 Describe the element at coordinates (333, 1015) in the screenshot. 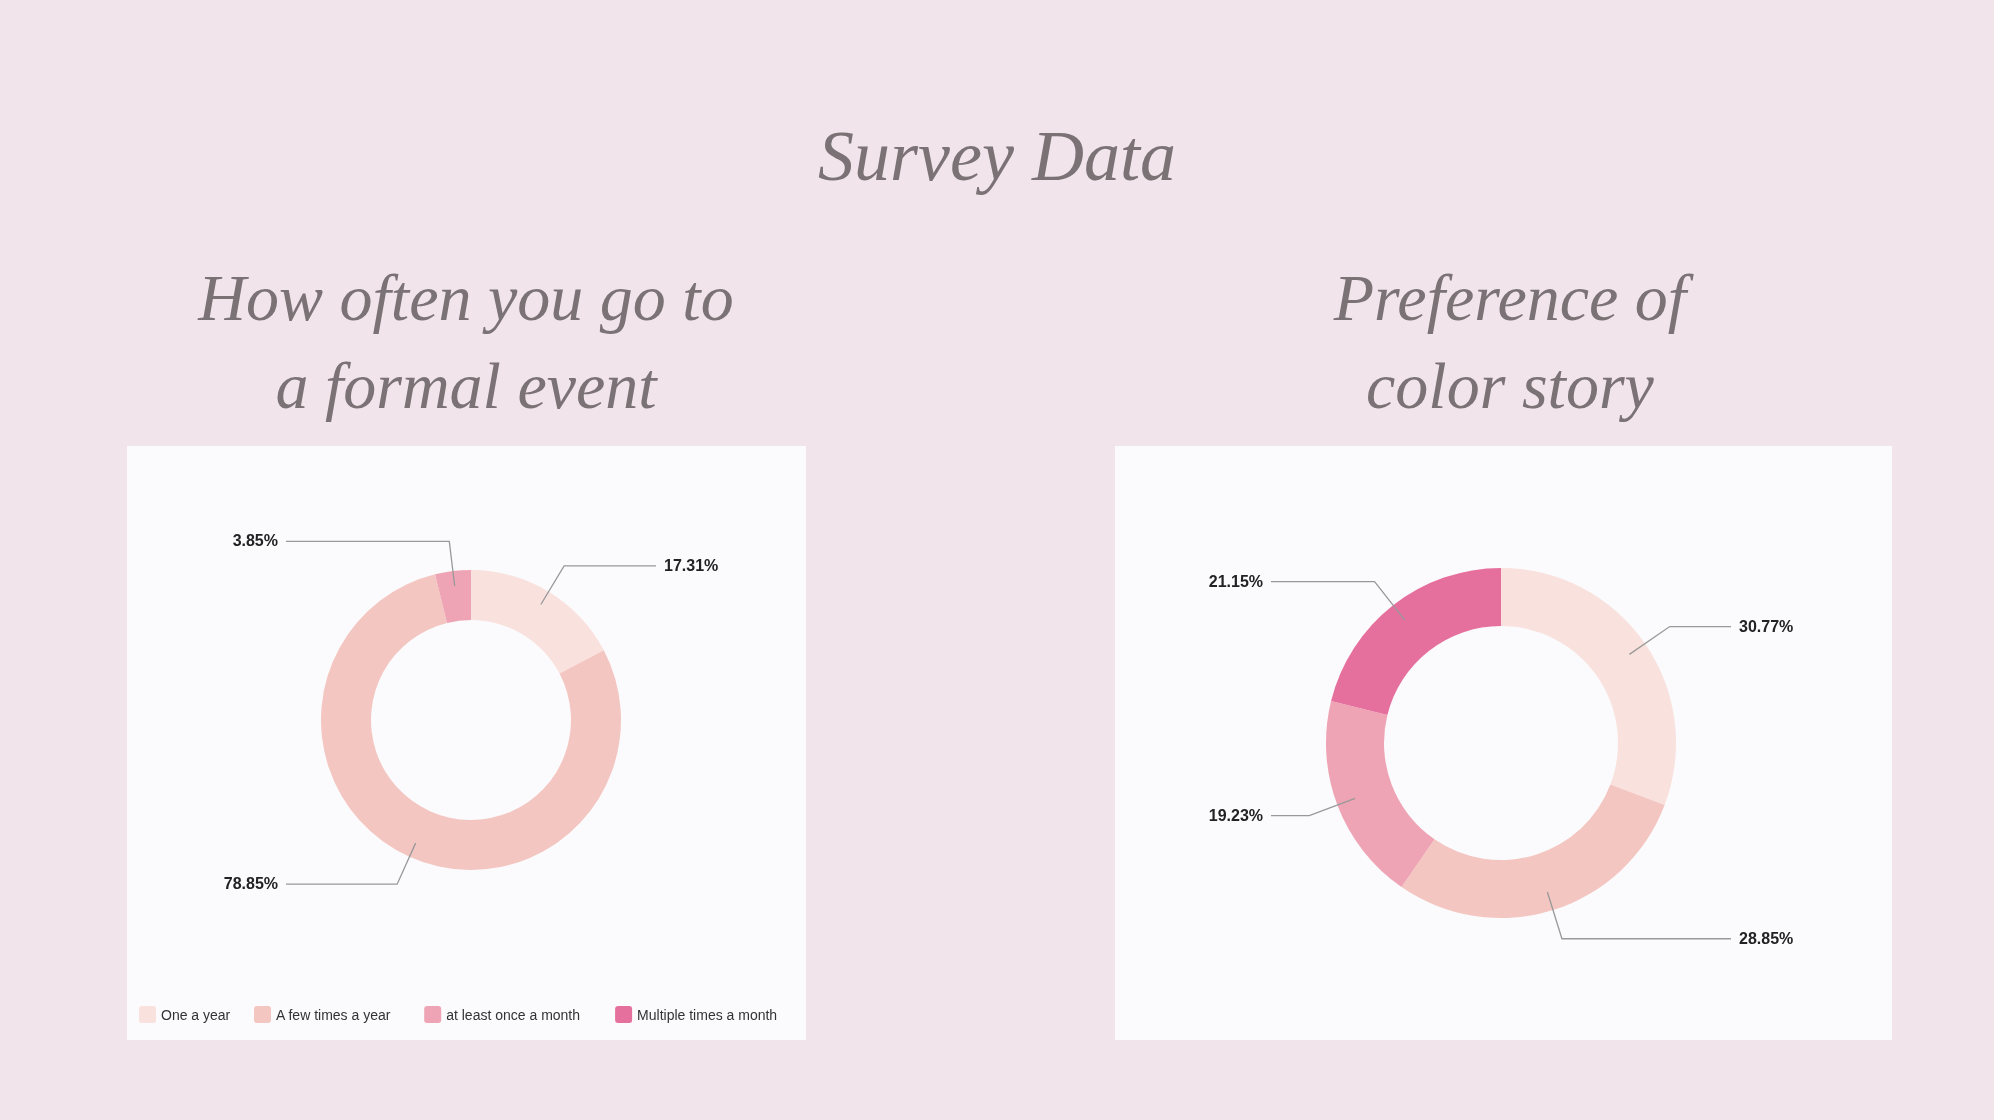

I see `legend-label: A few times a year` at that location.